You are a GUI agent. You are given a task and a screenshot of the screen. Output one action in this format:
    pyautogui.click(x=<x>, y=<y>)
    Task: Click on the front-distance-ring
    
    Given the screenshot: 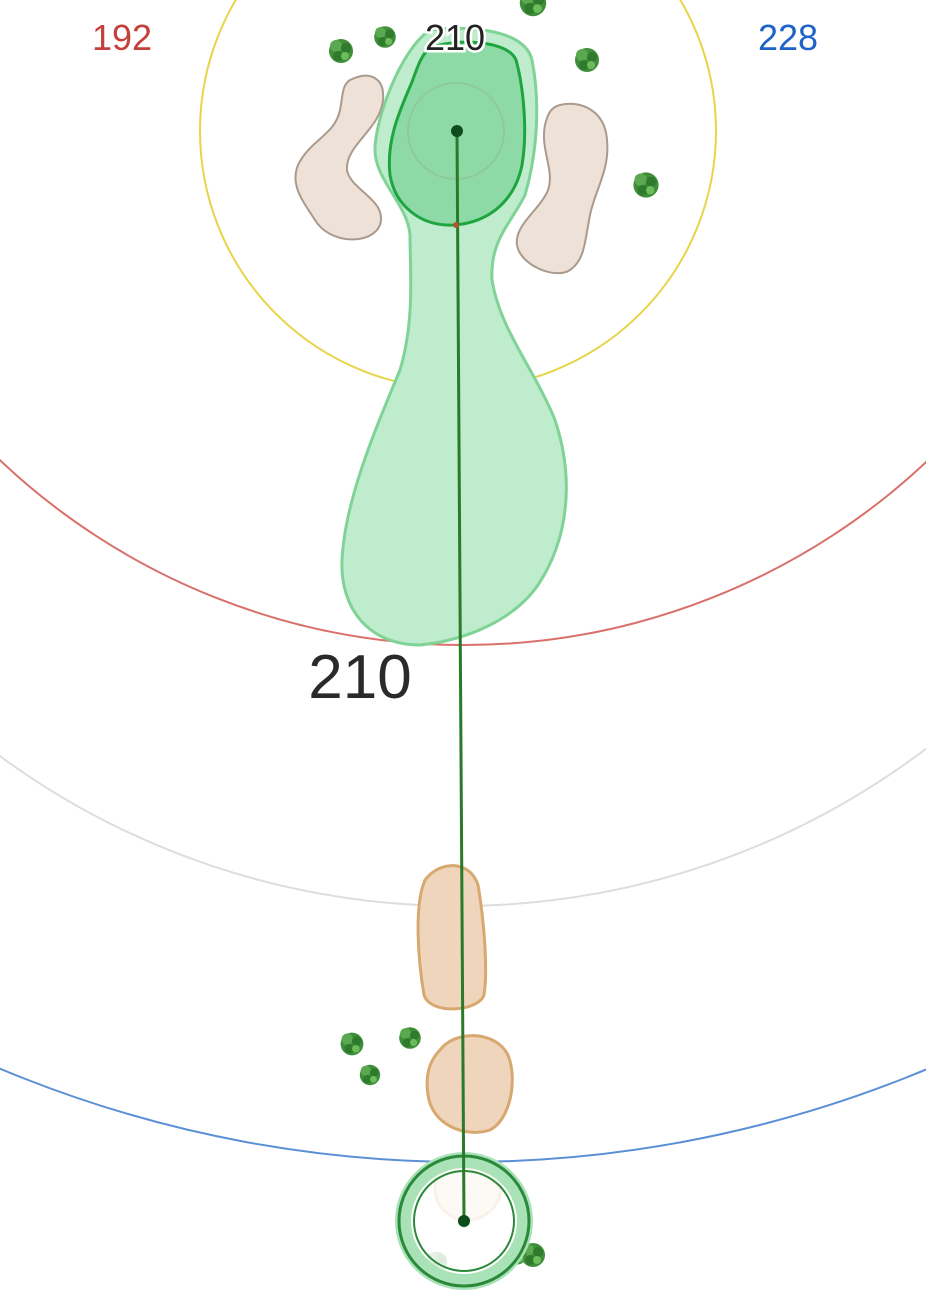 What is the action you would take?
    pyautogui.click(x=463, y=552)
    